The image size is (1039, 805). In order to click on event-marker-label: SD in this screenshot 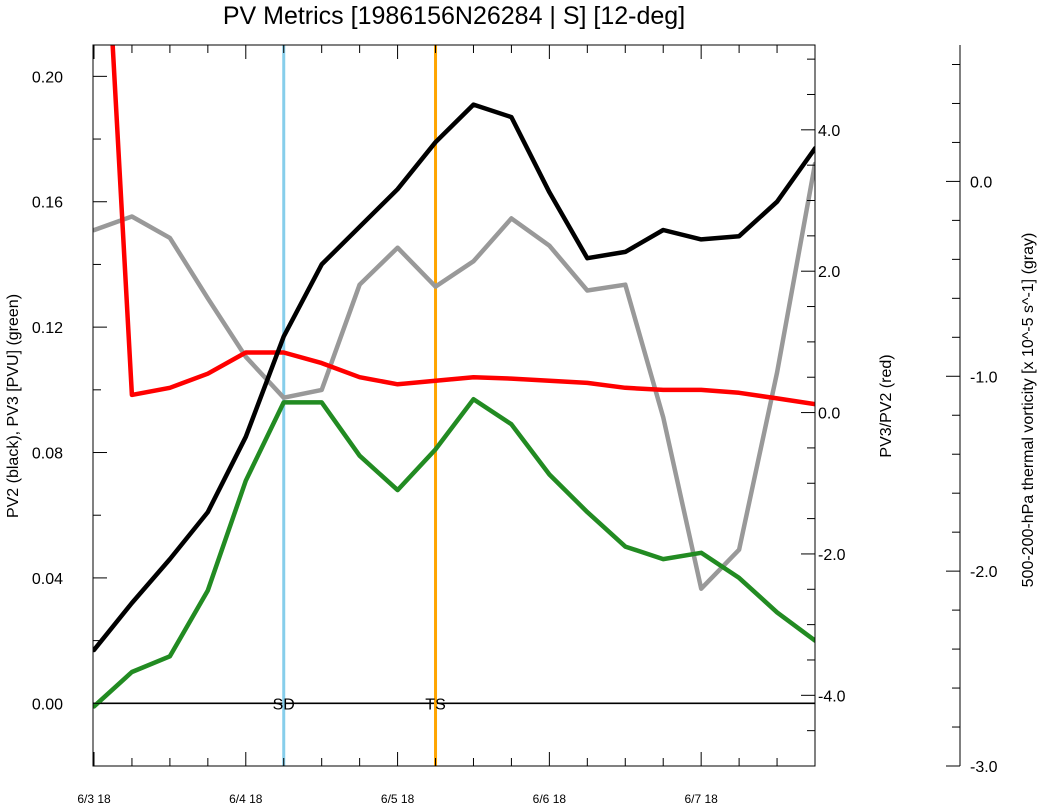, I will do `click(284, 704)`.